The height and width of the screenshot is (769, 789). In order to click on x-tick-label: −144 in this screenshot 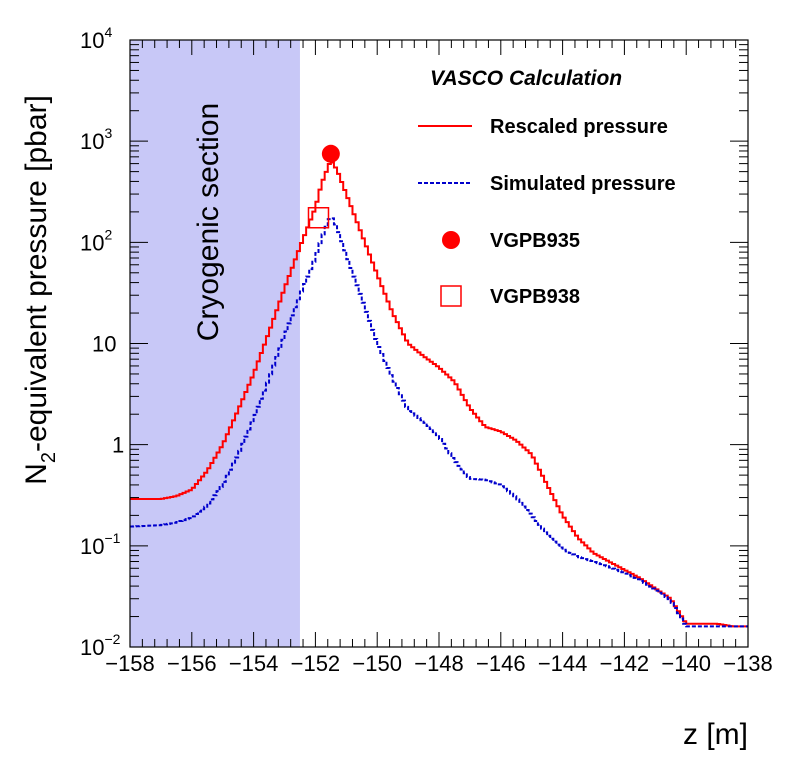, I will do `click(563, 663)`.